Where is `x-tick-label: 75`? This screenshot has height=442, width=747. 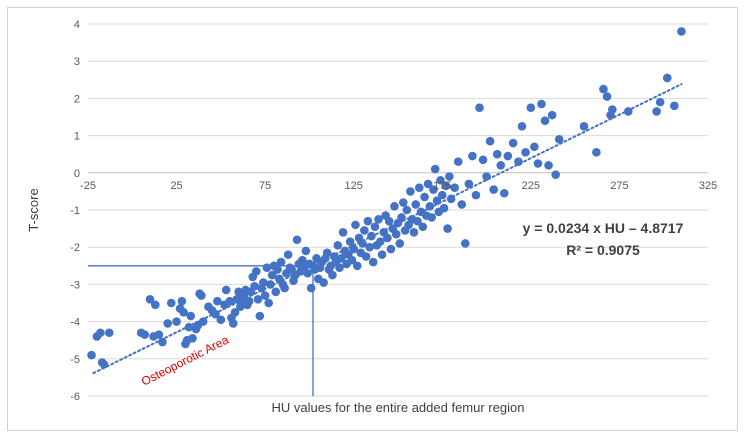 x-tick-label: 75 is located at coordinates (265, 186).